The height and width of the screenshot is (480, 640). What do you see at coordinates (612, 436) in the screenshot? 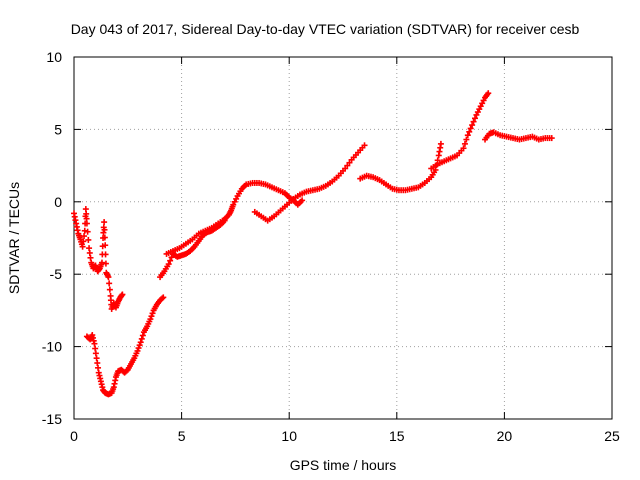
I see `x-tick-label: 25` at bounding box center [612, 436].